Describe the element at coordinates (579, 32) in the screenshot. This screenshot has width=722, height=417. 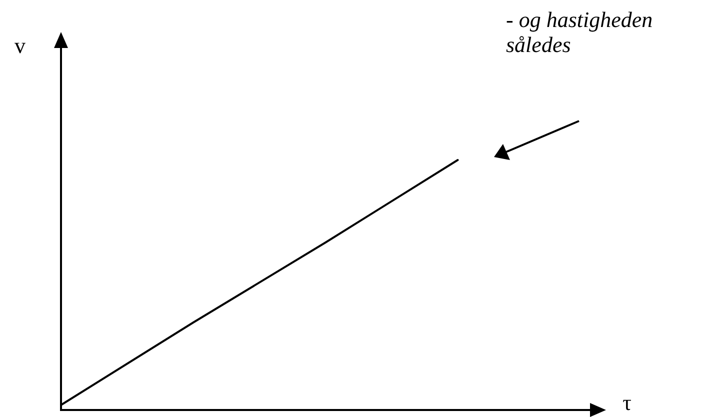
I see `text: - og hastigheden således` at that location.